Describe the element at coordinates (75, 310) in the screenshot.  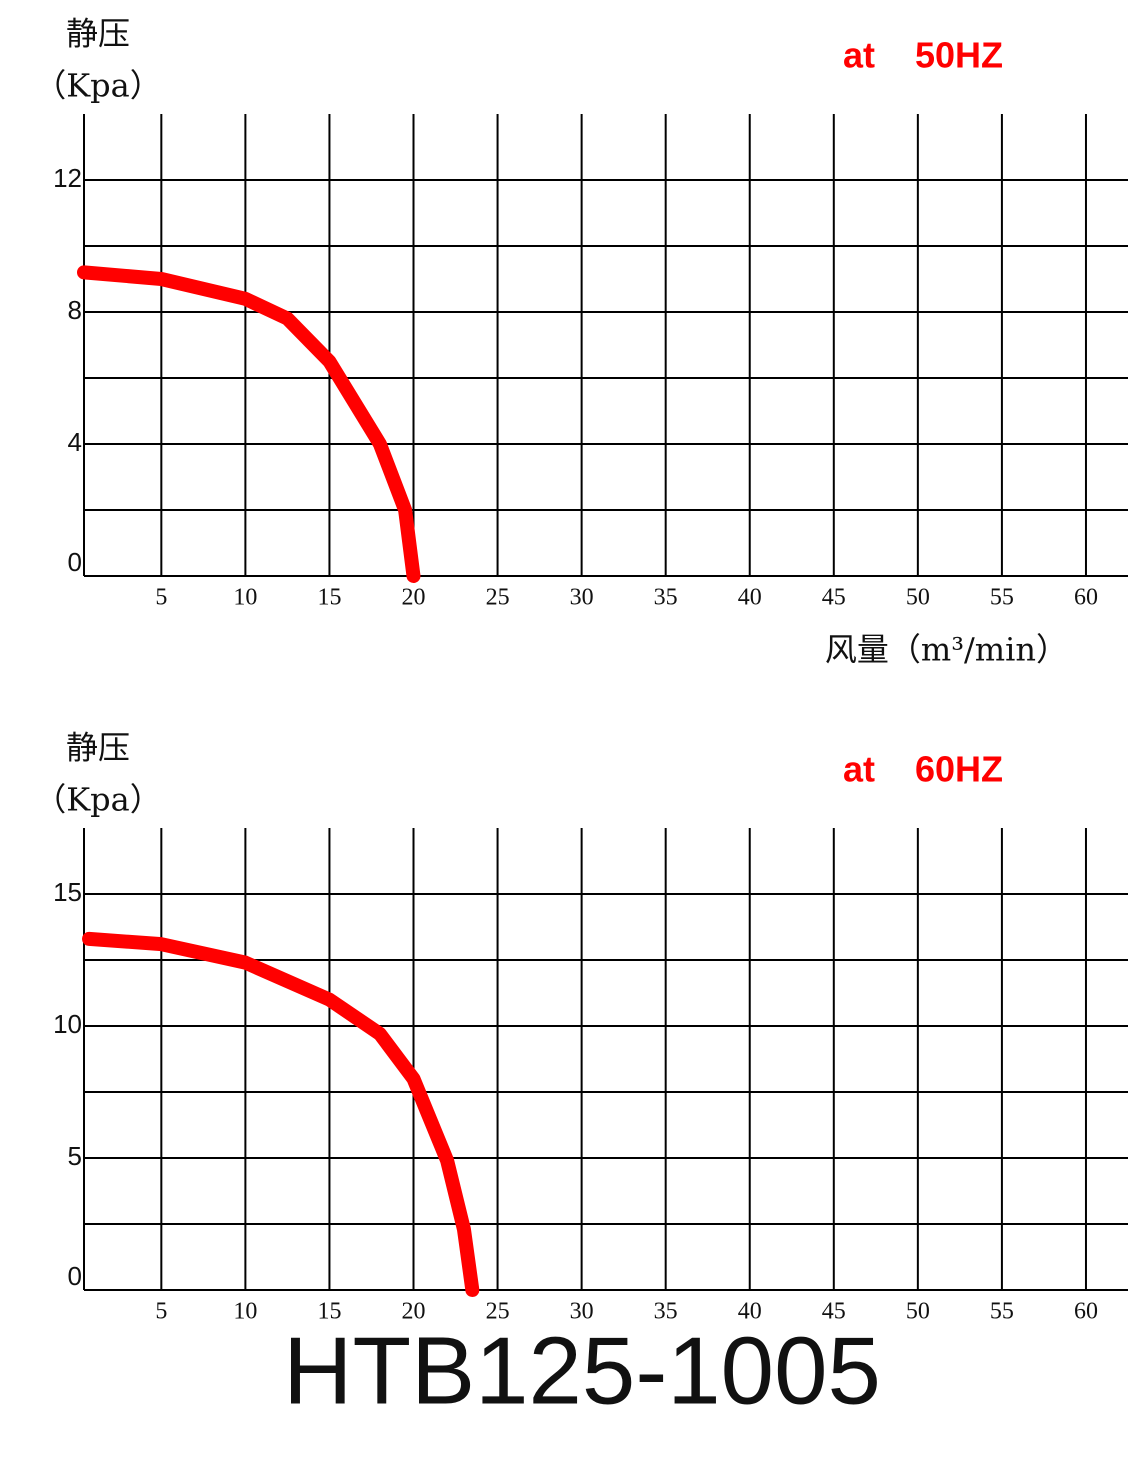
I see `y-tick-label: 8` at that location.